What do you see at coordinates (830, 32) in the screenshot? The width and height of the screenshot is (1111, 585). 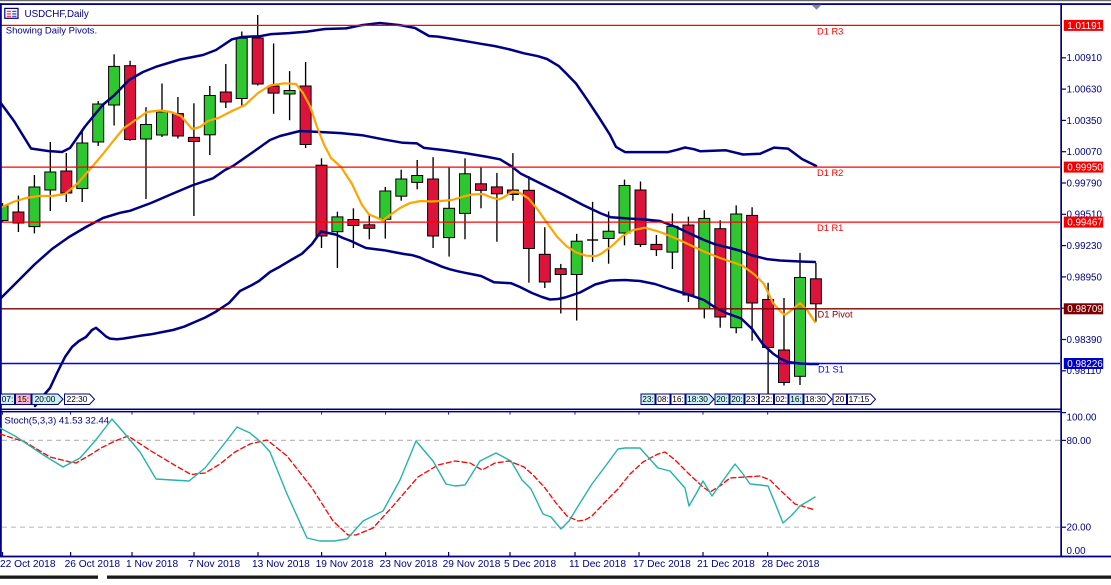 I see `svg-text: D1 R3` at bounding box center [830, 32].